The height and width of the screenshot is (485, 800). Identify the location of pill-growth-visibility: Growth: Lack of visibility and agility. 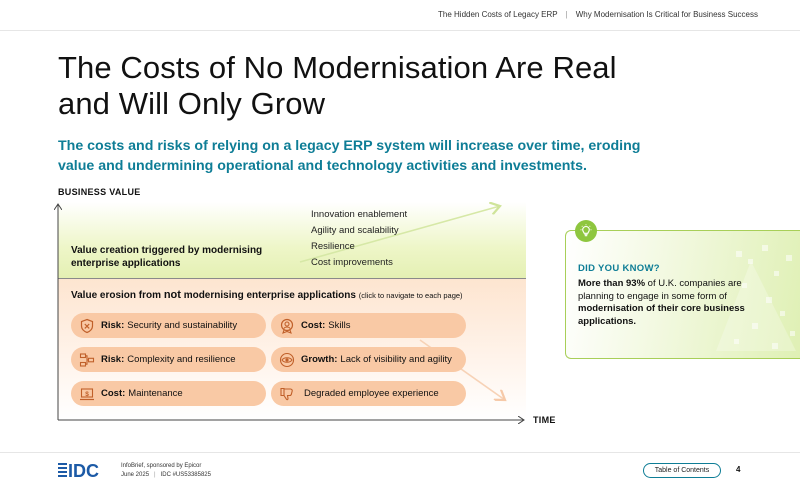
(368, 359).